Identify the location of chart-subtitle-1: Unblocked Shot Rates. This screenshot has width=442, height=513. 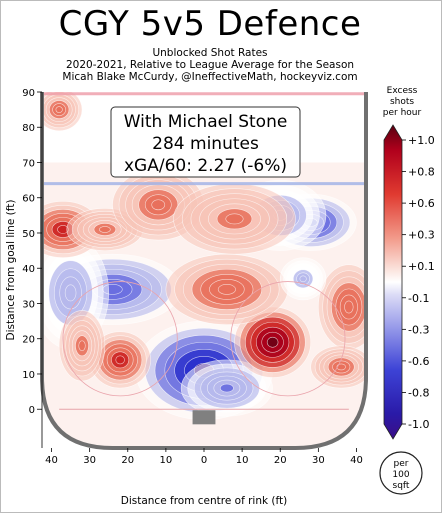
(210, 53).